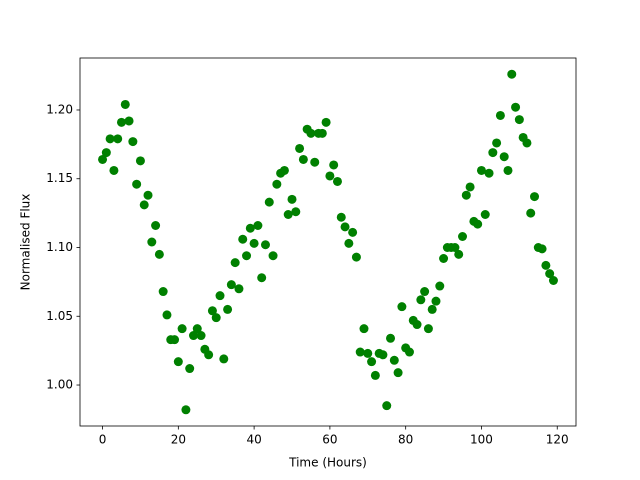  Describe the element at coordinates (59, 247) in the screenshot. I see `y-tick-label: 1.10` at that location.